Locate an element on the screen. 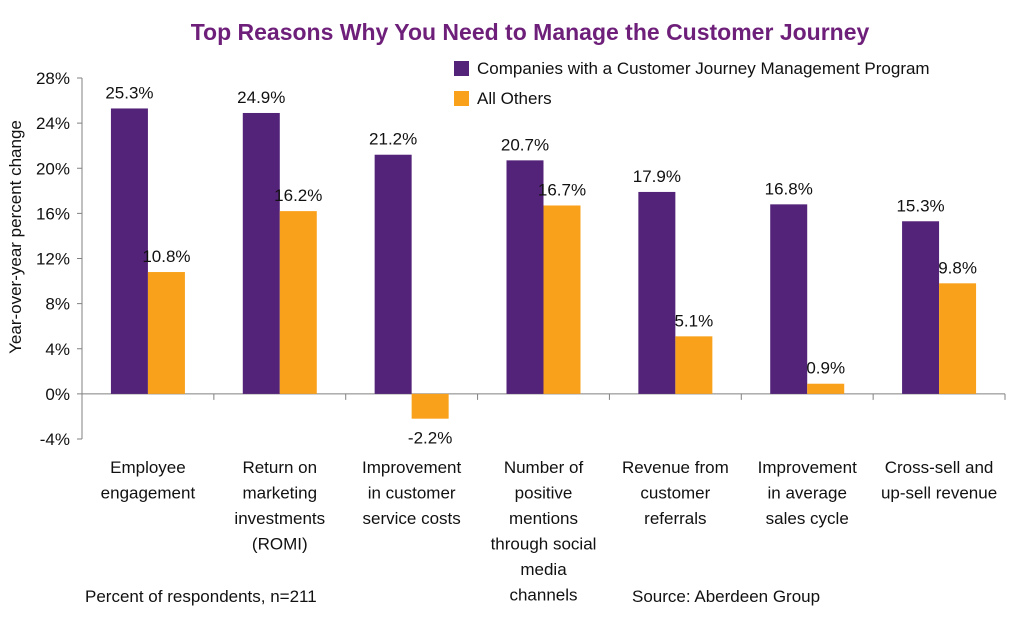 The image size is (1024, 619). category-label: Improvement in customer service costs is located at coordinates (411, 493).